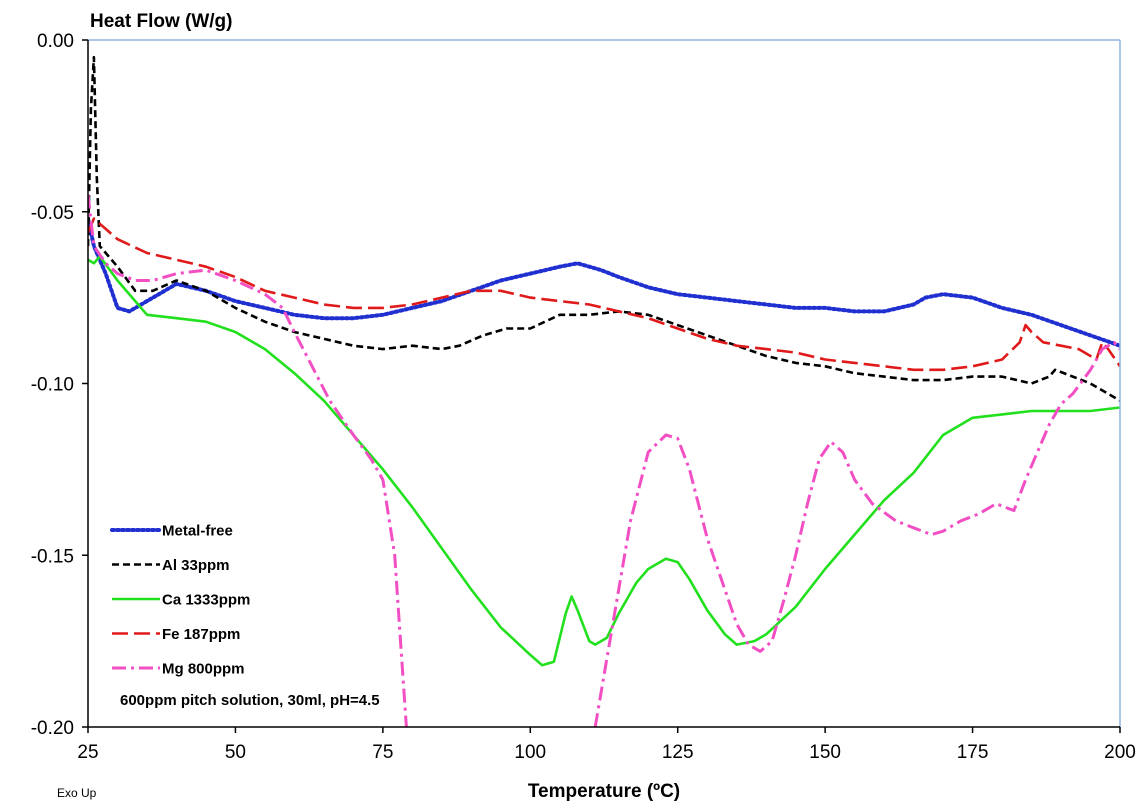 The image size is (1143, 803). Describe the element at coordinates (382, 752) in the screenshot. I see `x-tick-label: 75` at that location.